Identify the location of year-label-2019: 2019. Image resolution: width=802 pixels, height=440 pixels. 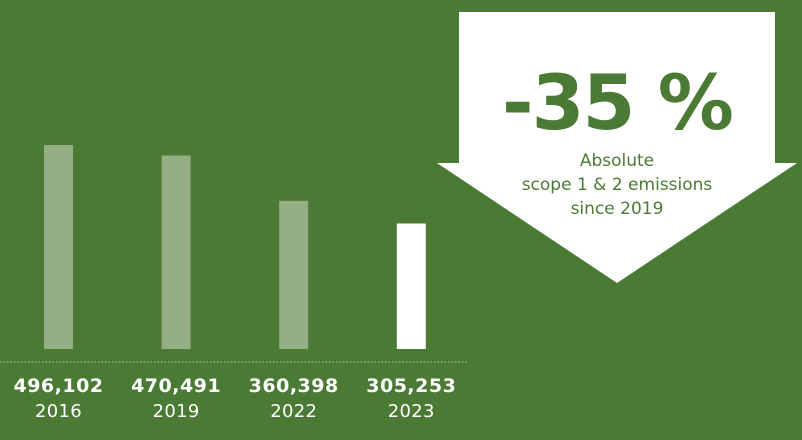
(176, 411).